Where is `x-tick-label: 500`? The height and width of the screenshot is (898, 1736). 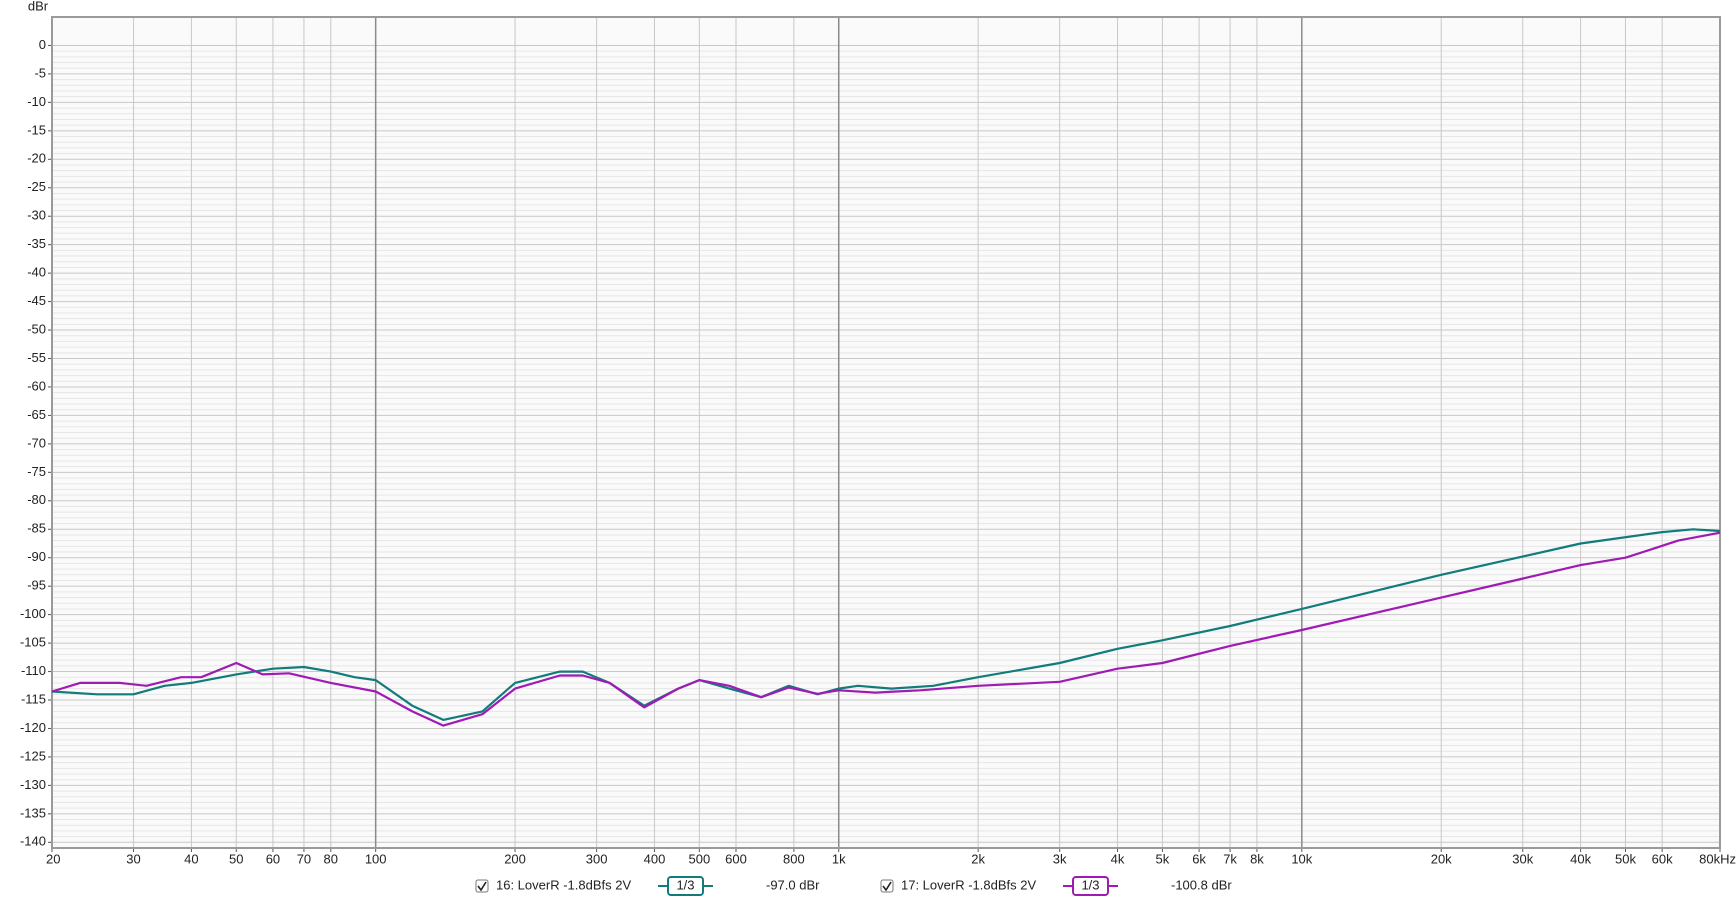
x-tick-label: 500 is located at coordinates (699, 858).